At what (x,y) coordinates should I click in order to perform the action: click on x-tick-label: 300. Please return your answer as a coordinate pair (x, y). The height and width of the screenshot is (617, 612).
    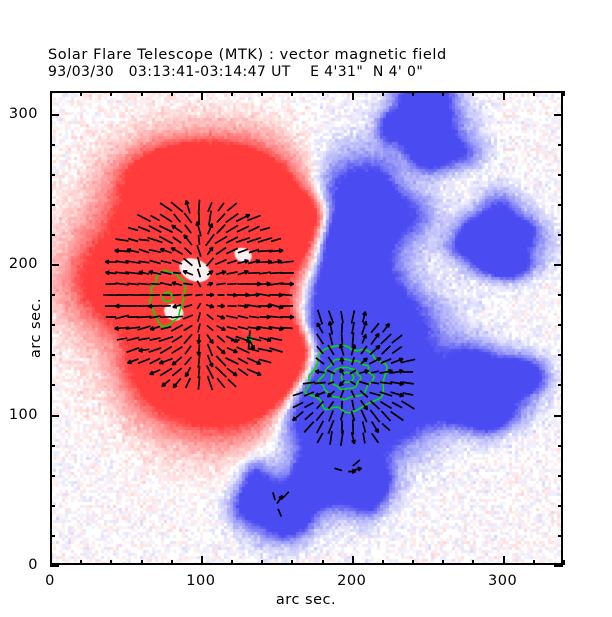
    Looking at the image, I should click on (503, 581).